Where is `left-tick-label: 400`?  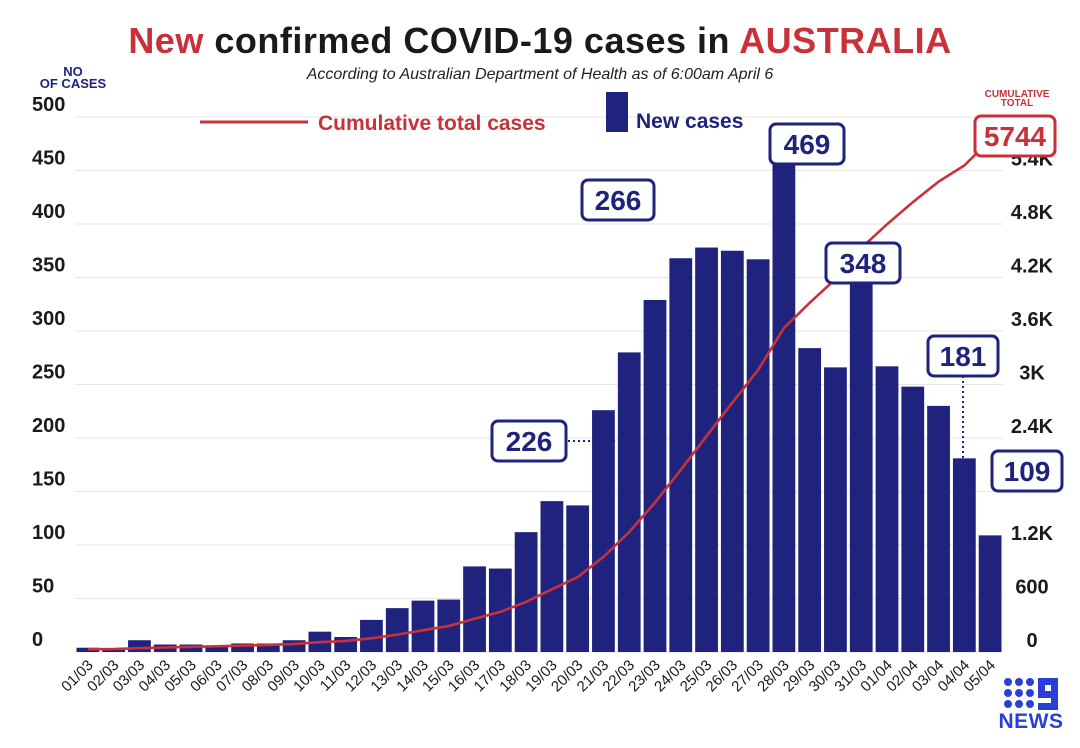 left-tick-label: 400 is located at coordinates (48, 212).